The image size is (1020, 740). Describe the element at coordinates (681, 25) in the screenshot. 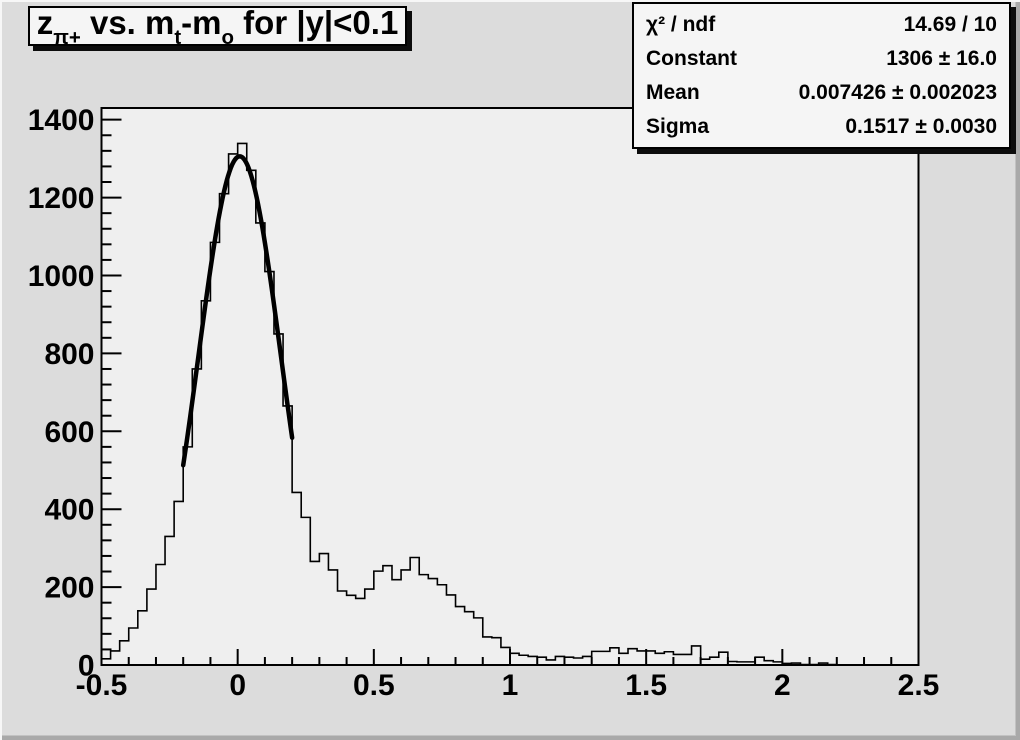

I see `stats-param-label: χ² / ndf` at that location.